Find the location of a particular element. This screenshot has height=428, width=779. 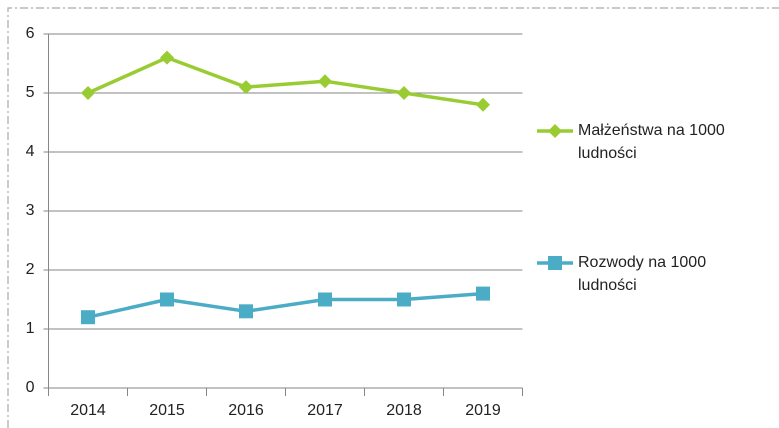

x-tick-label: 2018 is located at coordinates (404, 410).